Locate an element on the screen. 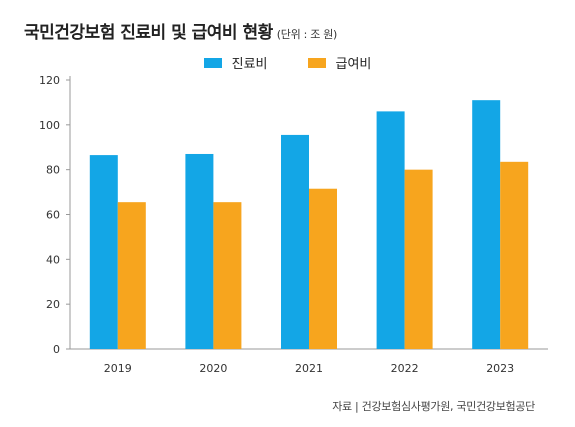 This screenshot has height=427, width=575. legend-label-series2: 급여비 is located at coordinates (353, 64).